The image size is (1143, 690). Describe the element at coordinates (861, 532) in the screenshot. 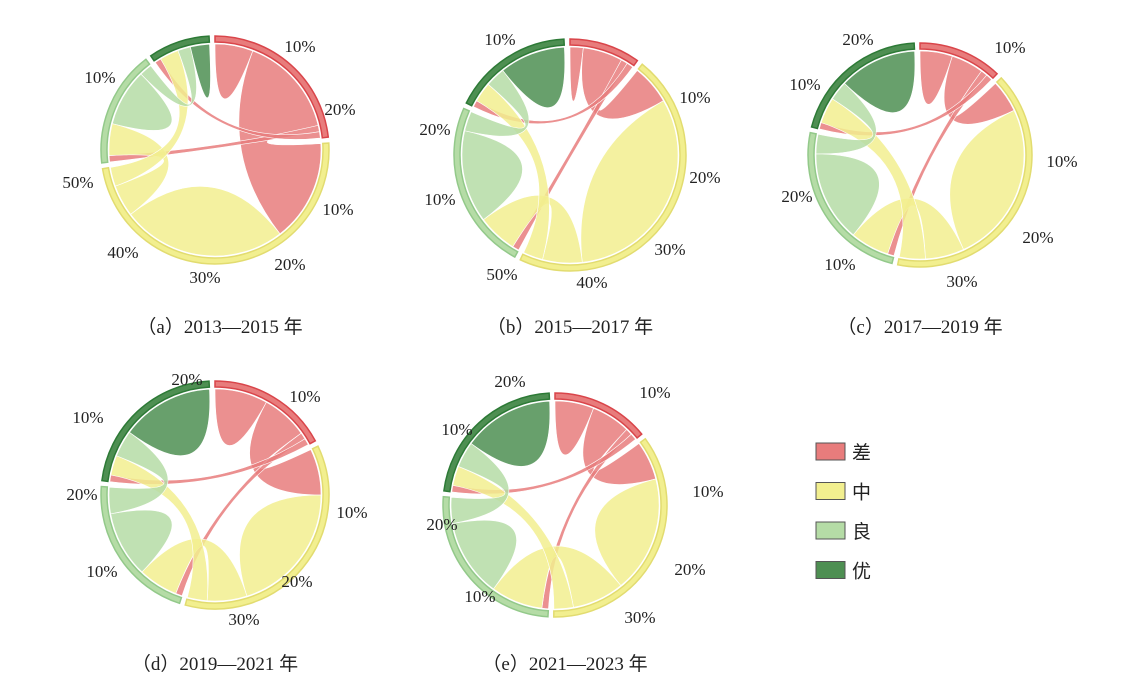

I see `legend-label: 良` at that location.